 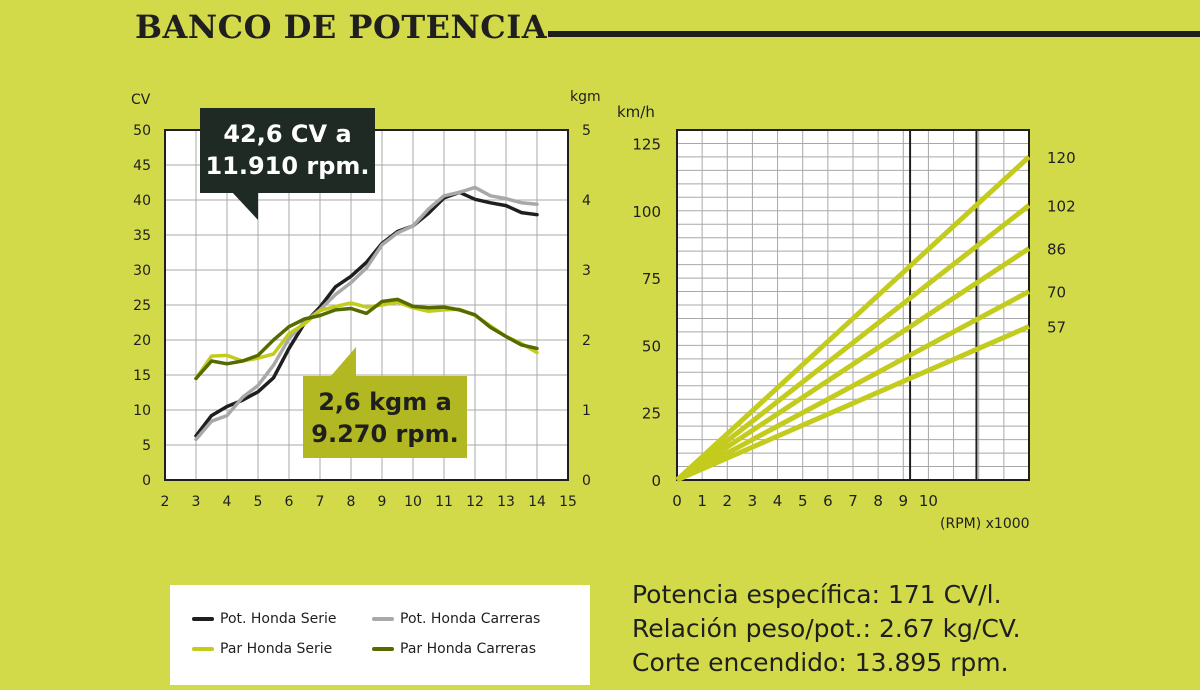 I want to click on y-tick-label: 15, so click(x=142, y=376).